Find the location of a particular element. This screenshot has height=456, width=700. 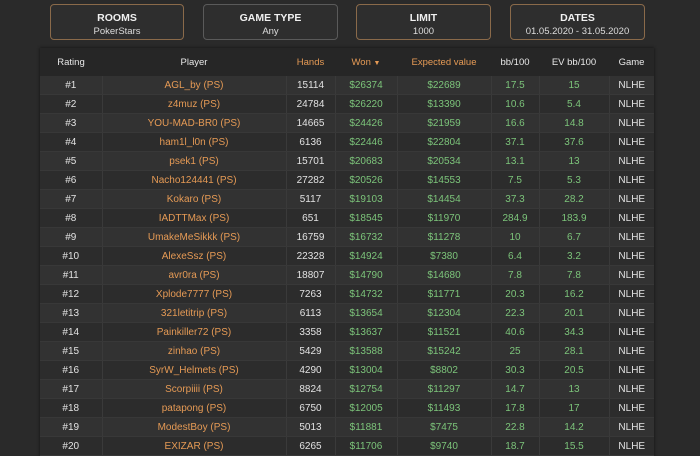

player-link: IADTTMax (PS) is located at coordinates (194, 218).